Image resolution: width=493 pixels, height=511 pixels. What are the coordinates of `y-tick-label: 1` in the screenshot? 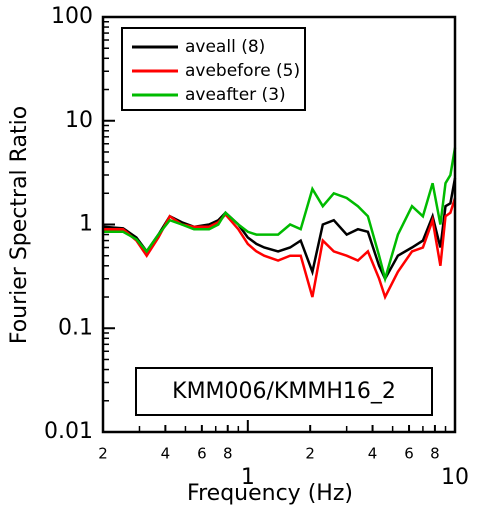 It's located at (86, 224).